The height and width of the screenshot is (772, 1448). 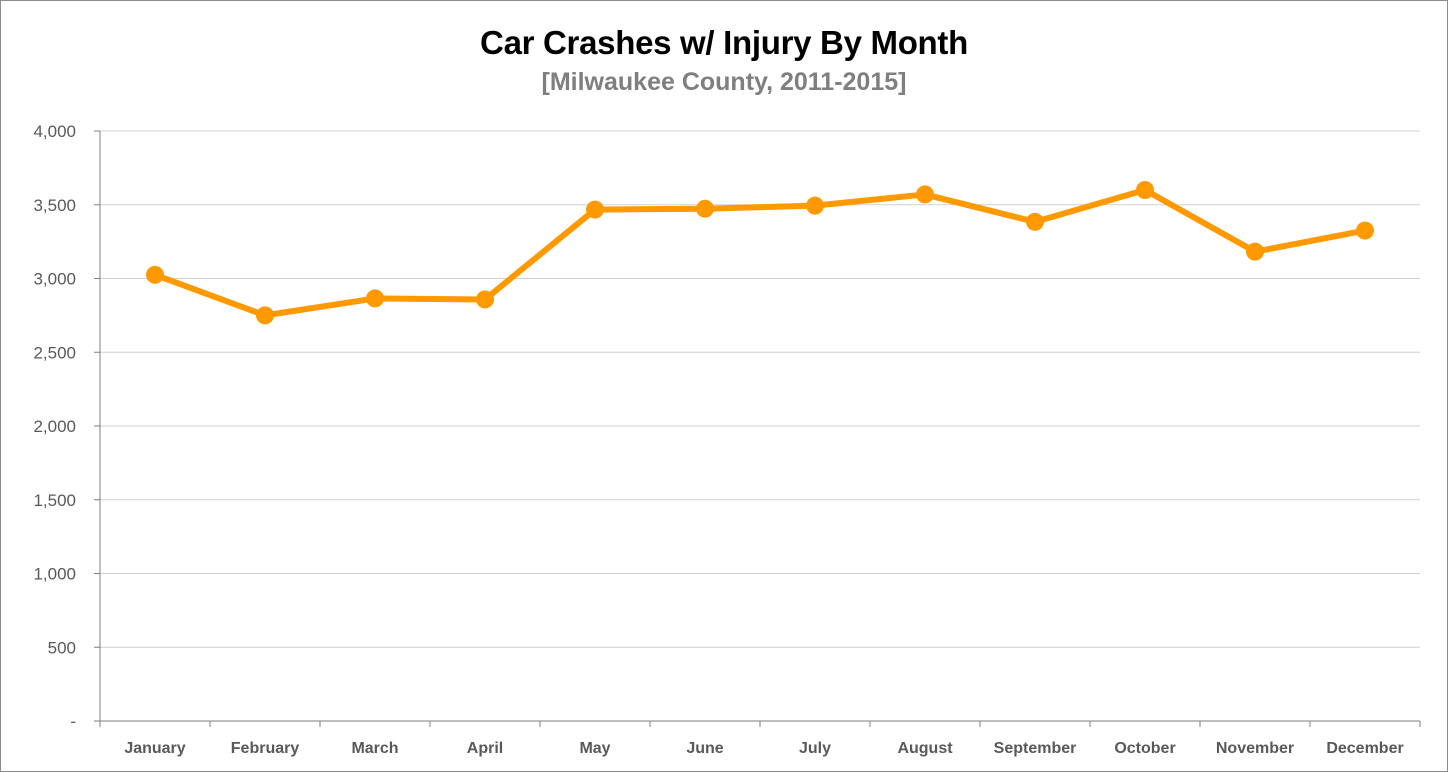 I want to click on y-tick-label: 500, so click(x=62, y=647).